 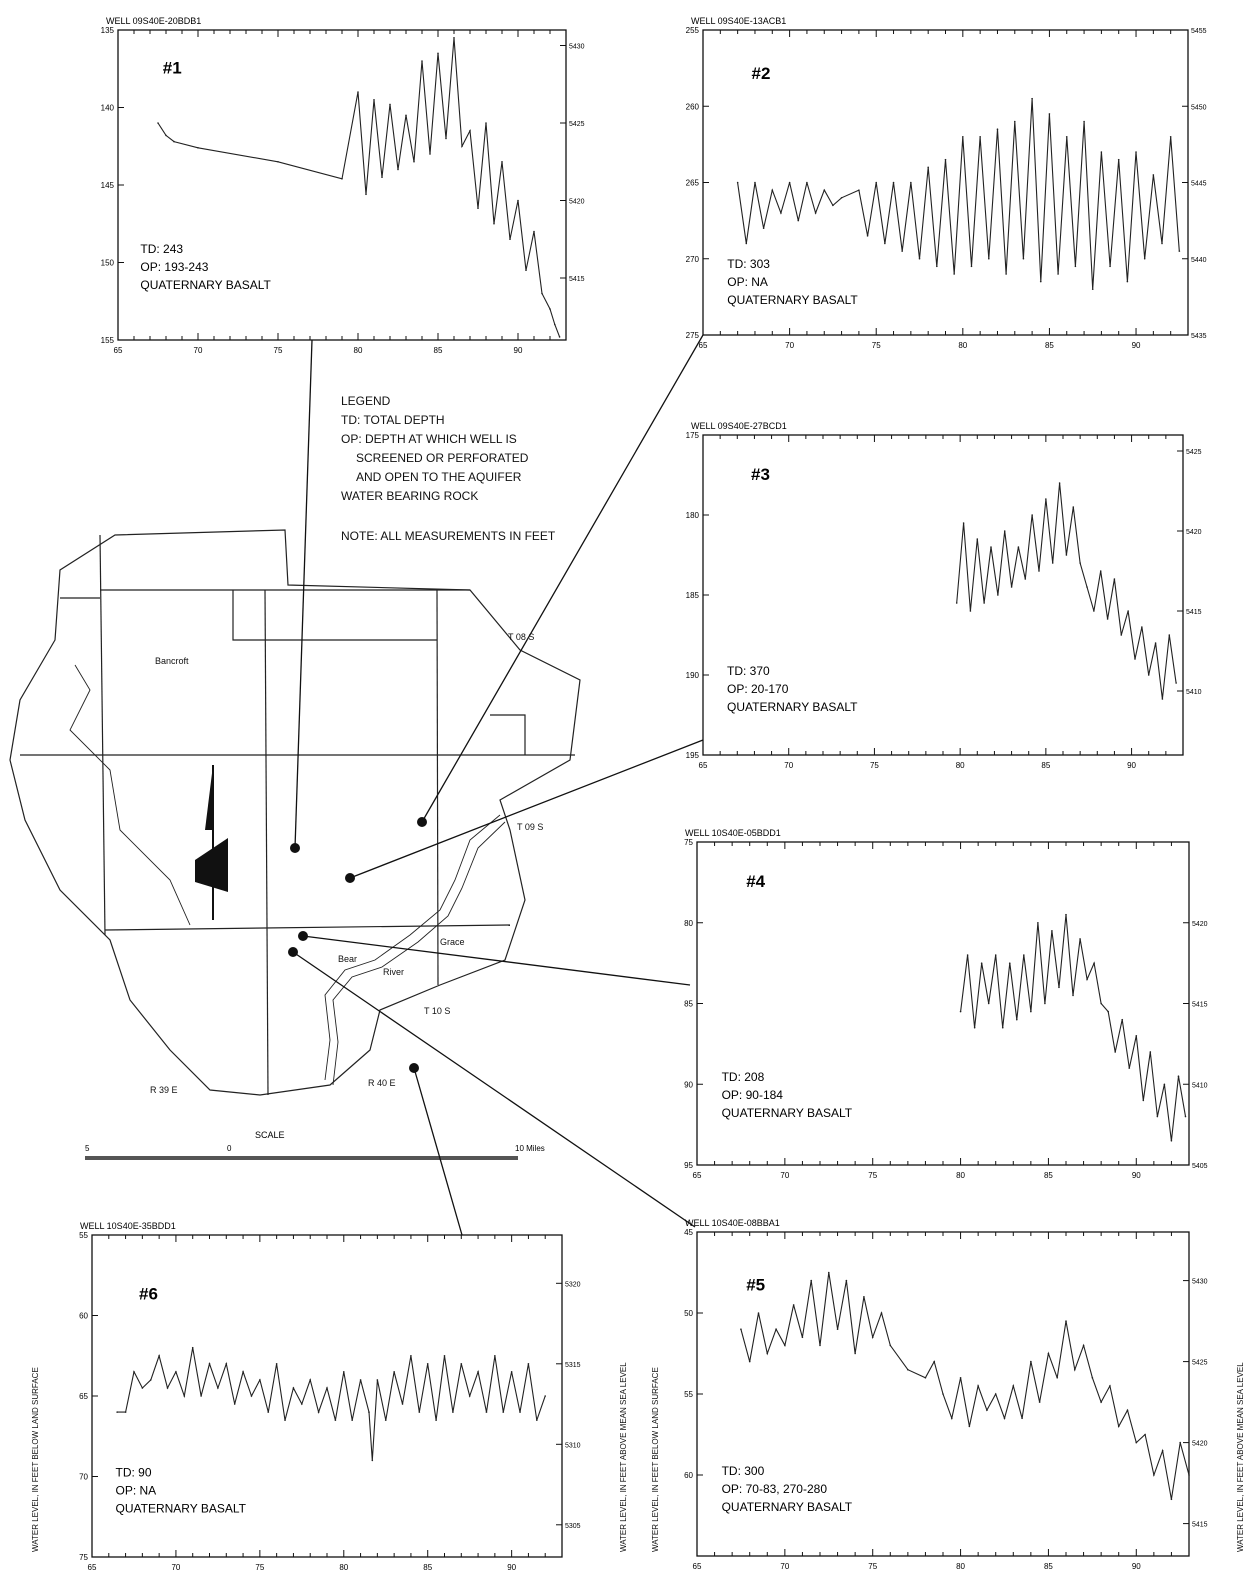 What do you see at coordinates (108, 108) in the screenshot?
I see `y-tick-label: 140` at bounding box center [108, 108].